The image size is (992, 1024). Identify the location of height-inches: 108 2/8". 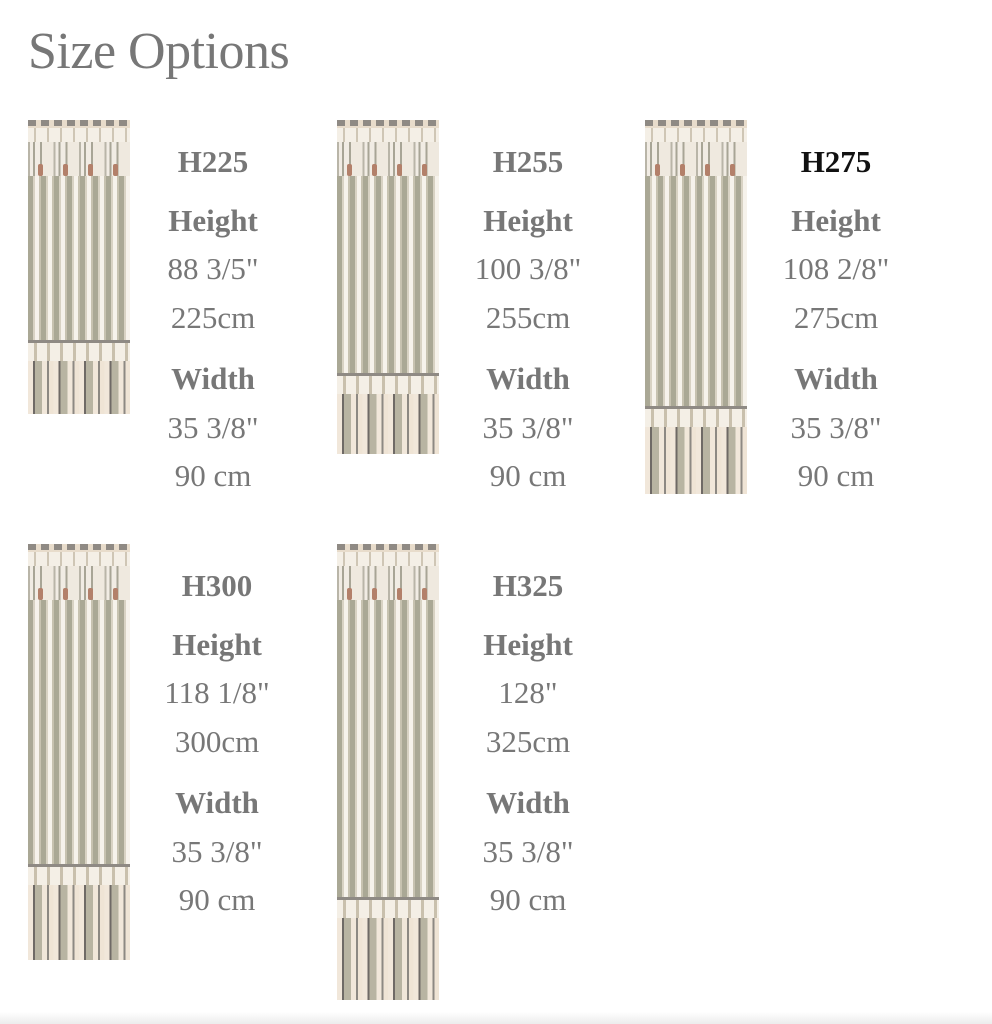
(836, 268).